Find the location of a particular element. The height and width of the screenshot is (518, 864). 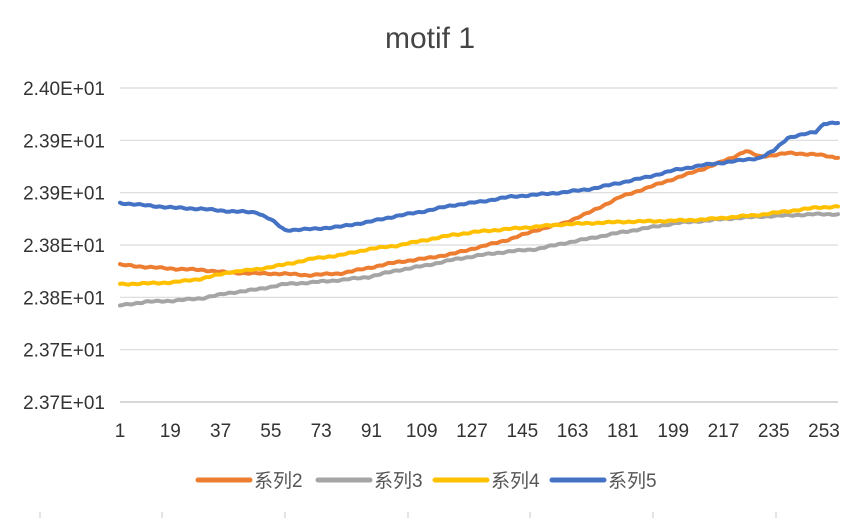

x-tick-label: 163 is located at coordinates (573, 431).